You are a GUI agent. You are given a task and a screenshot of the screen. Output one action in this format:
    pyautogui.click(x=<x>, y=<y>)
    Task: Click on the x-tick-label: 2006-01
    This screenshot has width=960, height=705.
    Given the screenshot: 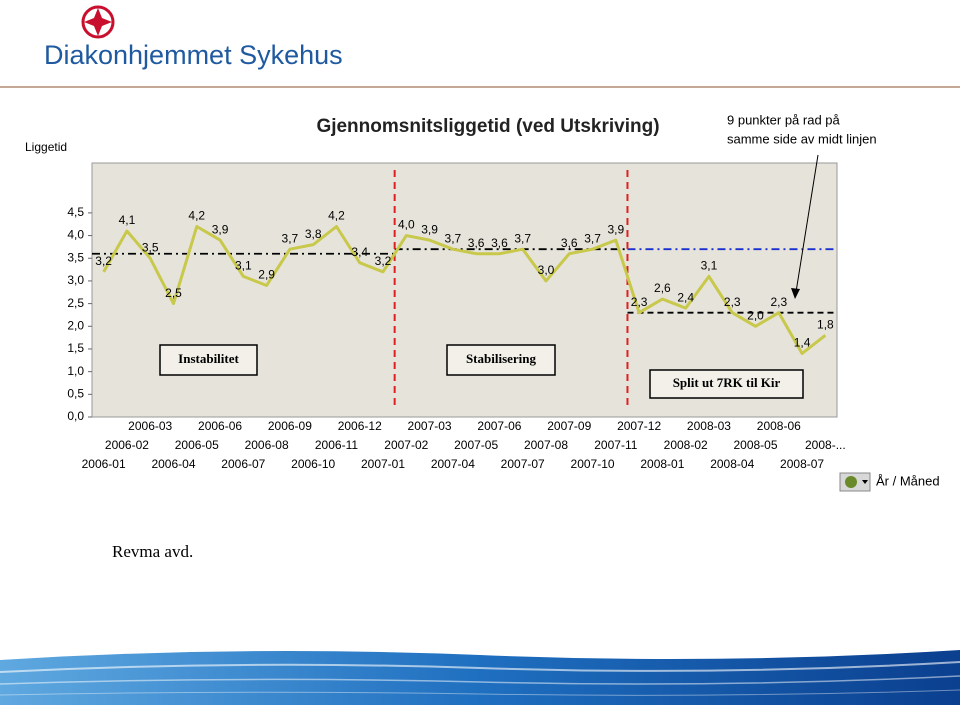 What is the action you would take?
    pyautogui.click(x=104, y=464)
    